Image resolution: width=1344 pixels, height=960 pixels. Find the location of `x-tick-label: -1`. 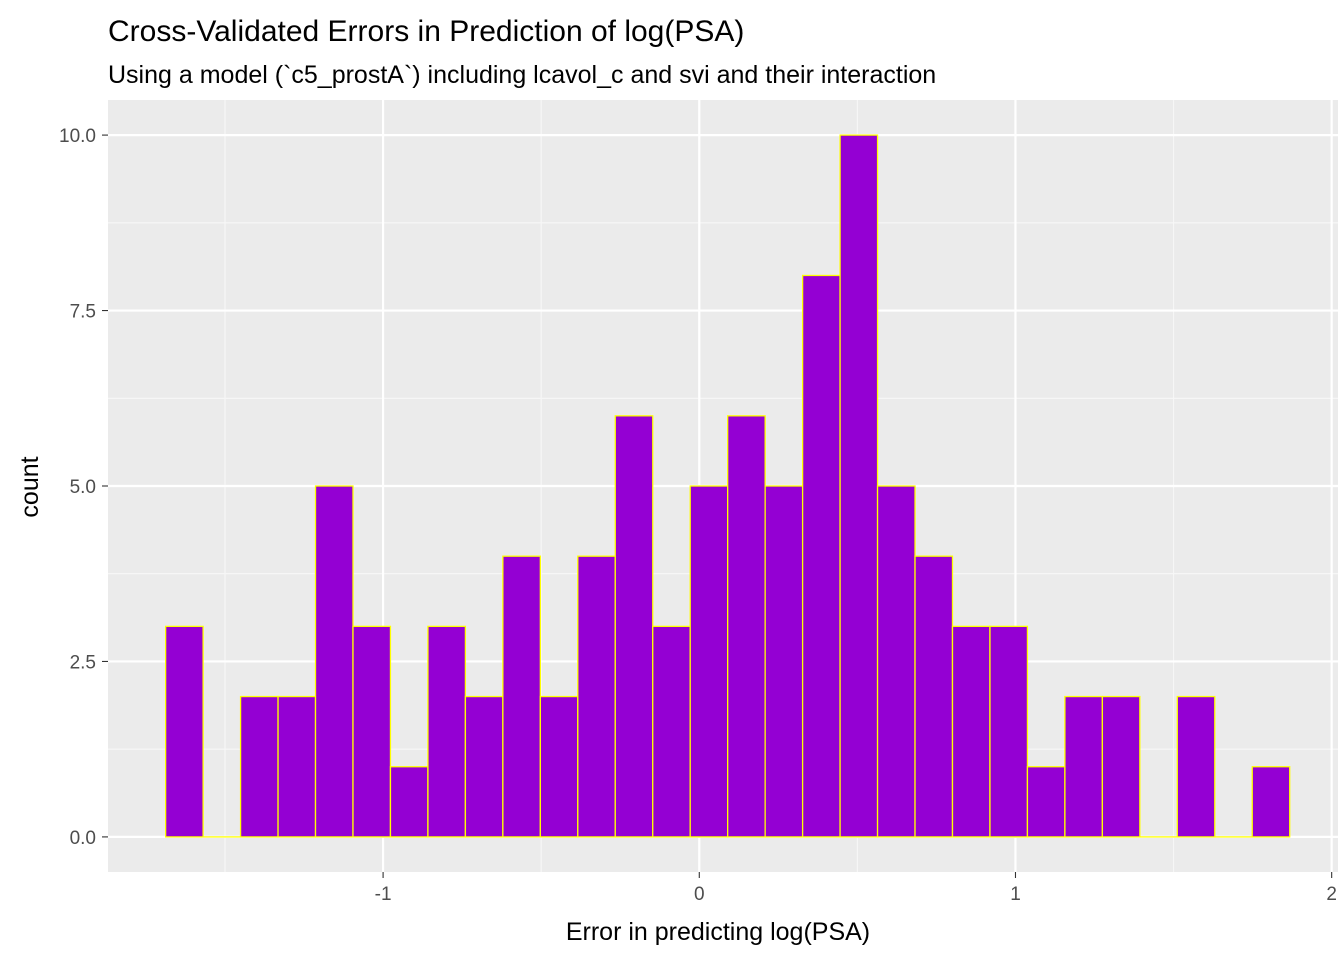

x-tick-label: -1 is located at coordinates (383, 894).